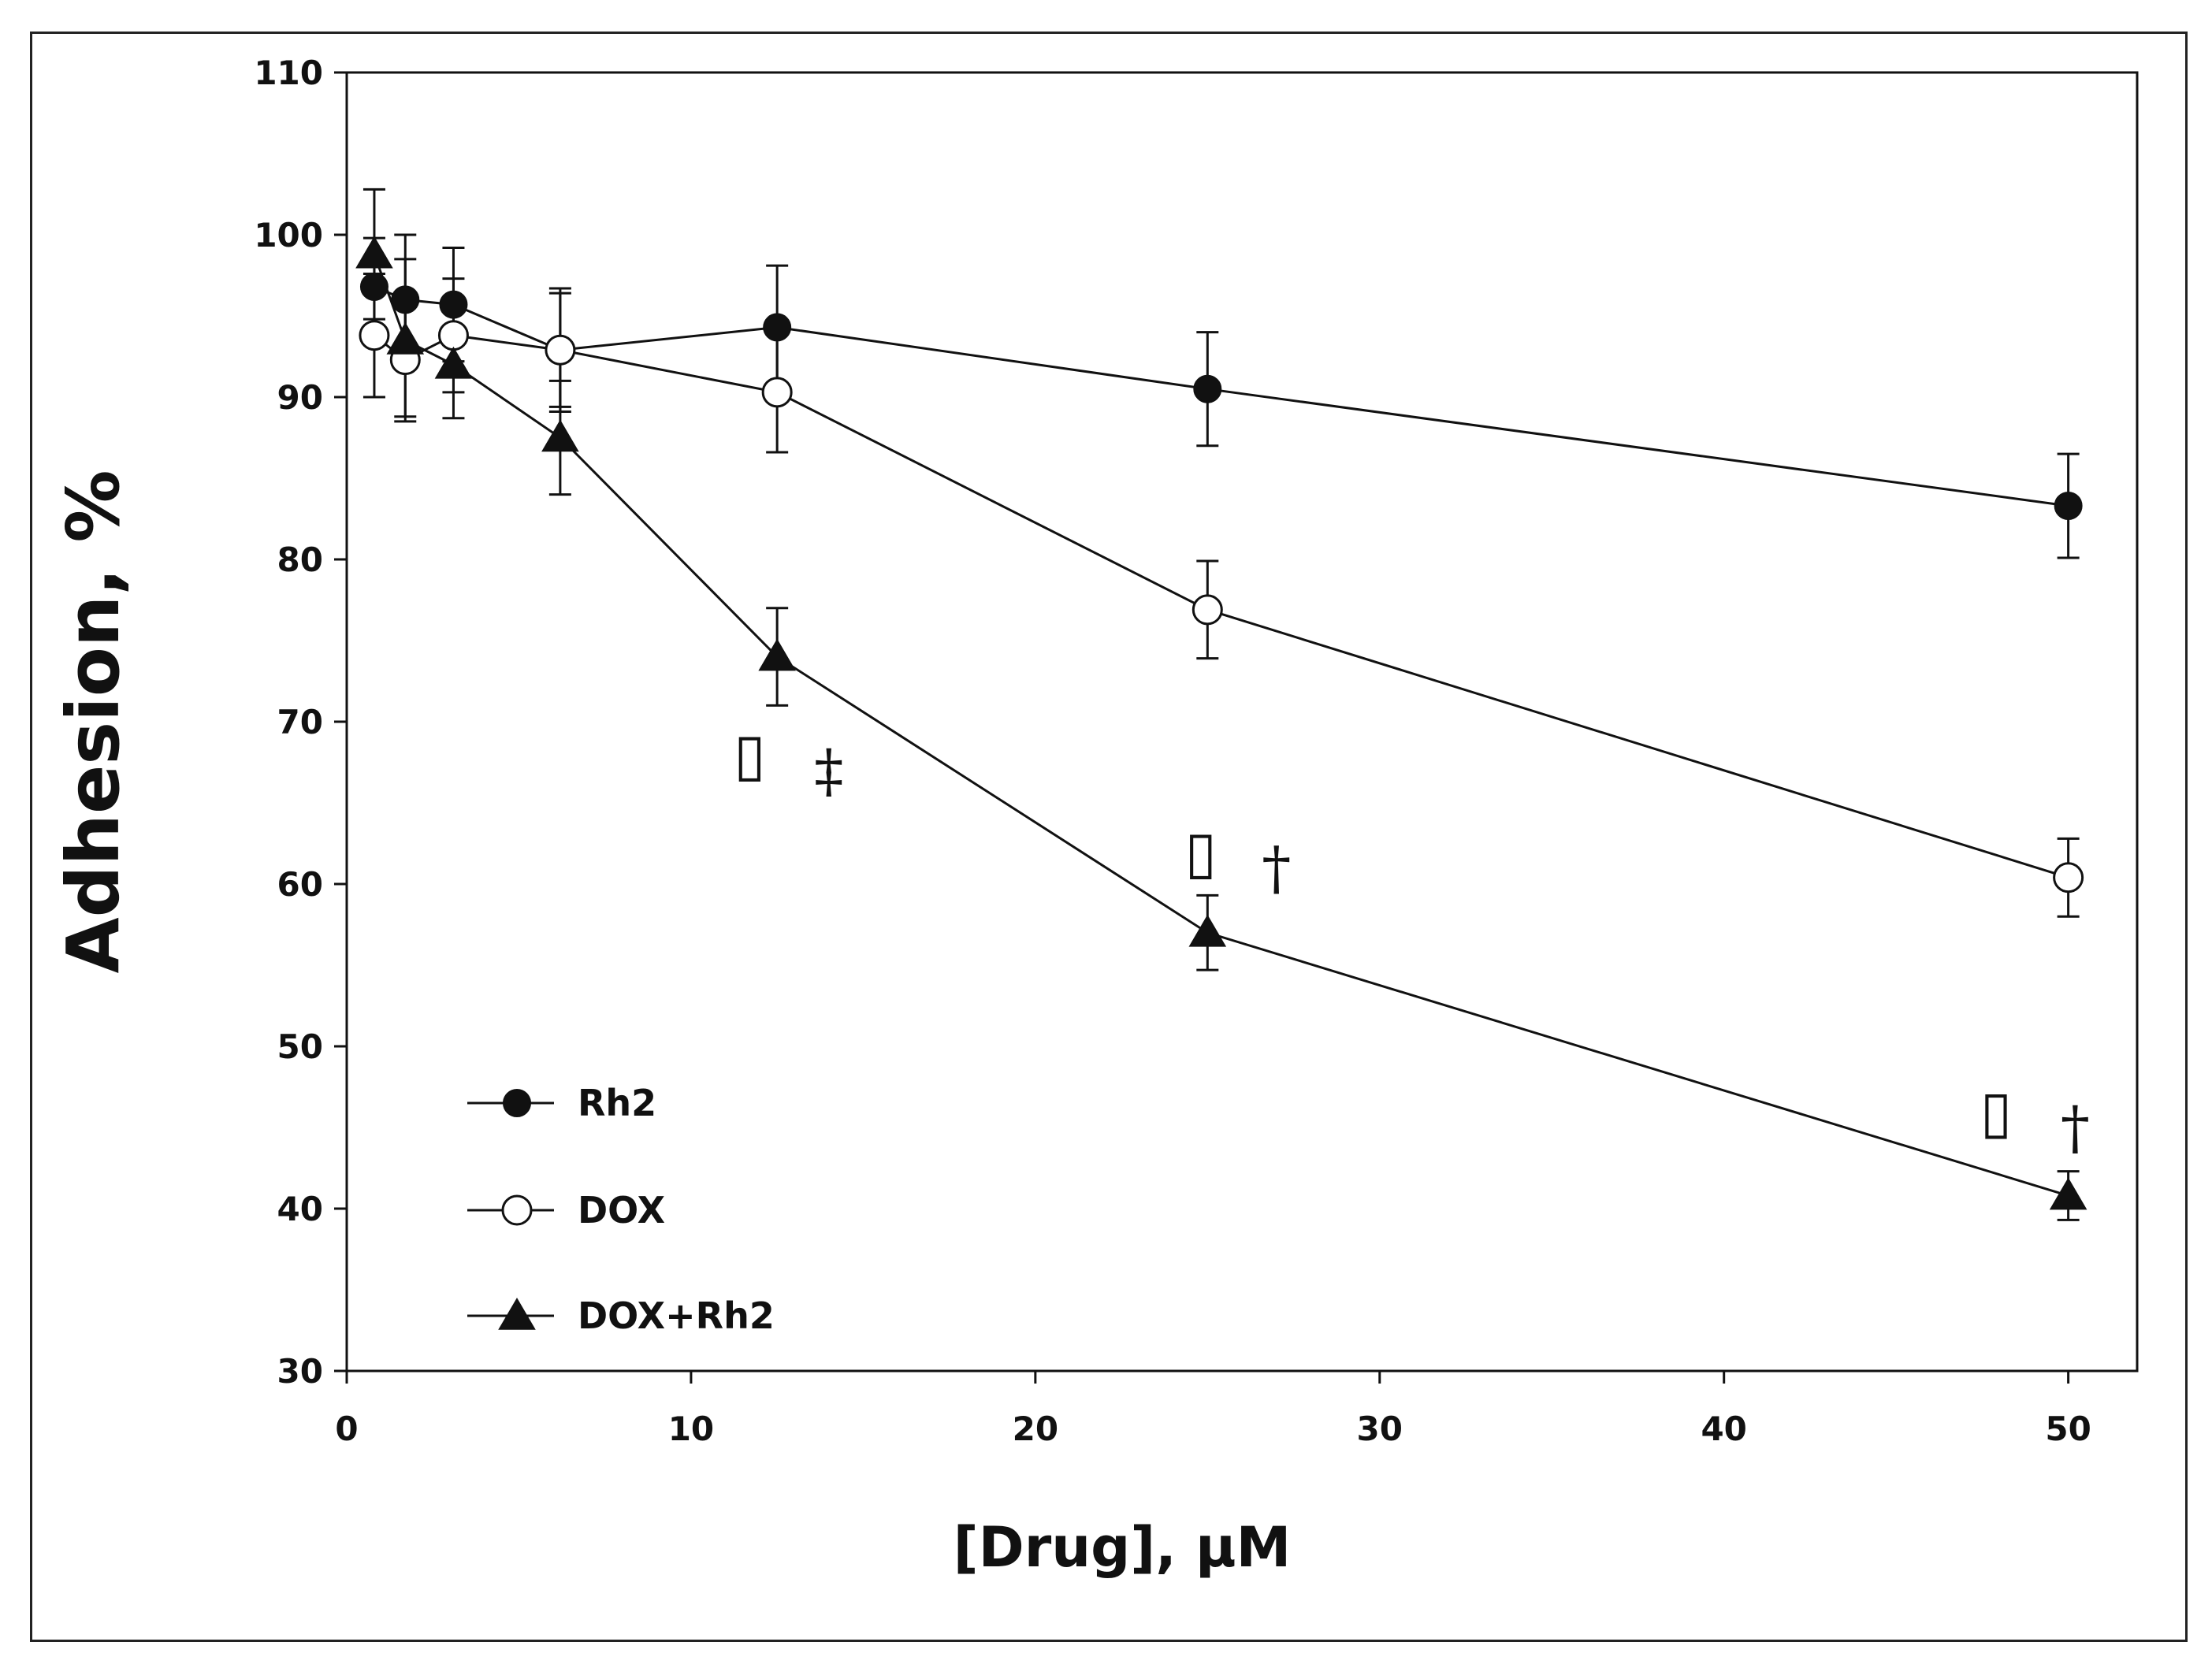 This screenshot has height=1679, width=2212. I want to click on y-tick-label: 60, so click(300, 884).